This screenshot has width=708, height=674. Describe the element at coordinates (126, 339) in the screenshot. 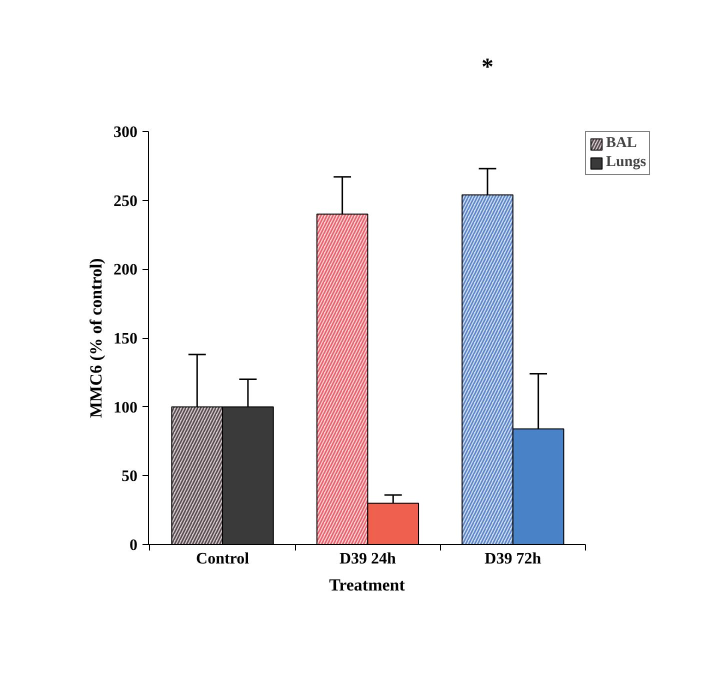

I see `y-tick-label: 150` at that location.